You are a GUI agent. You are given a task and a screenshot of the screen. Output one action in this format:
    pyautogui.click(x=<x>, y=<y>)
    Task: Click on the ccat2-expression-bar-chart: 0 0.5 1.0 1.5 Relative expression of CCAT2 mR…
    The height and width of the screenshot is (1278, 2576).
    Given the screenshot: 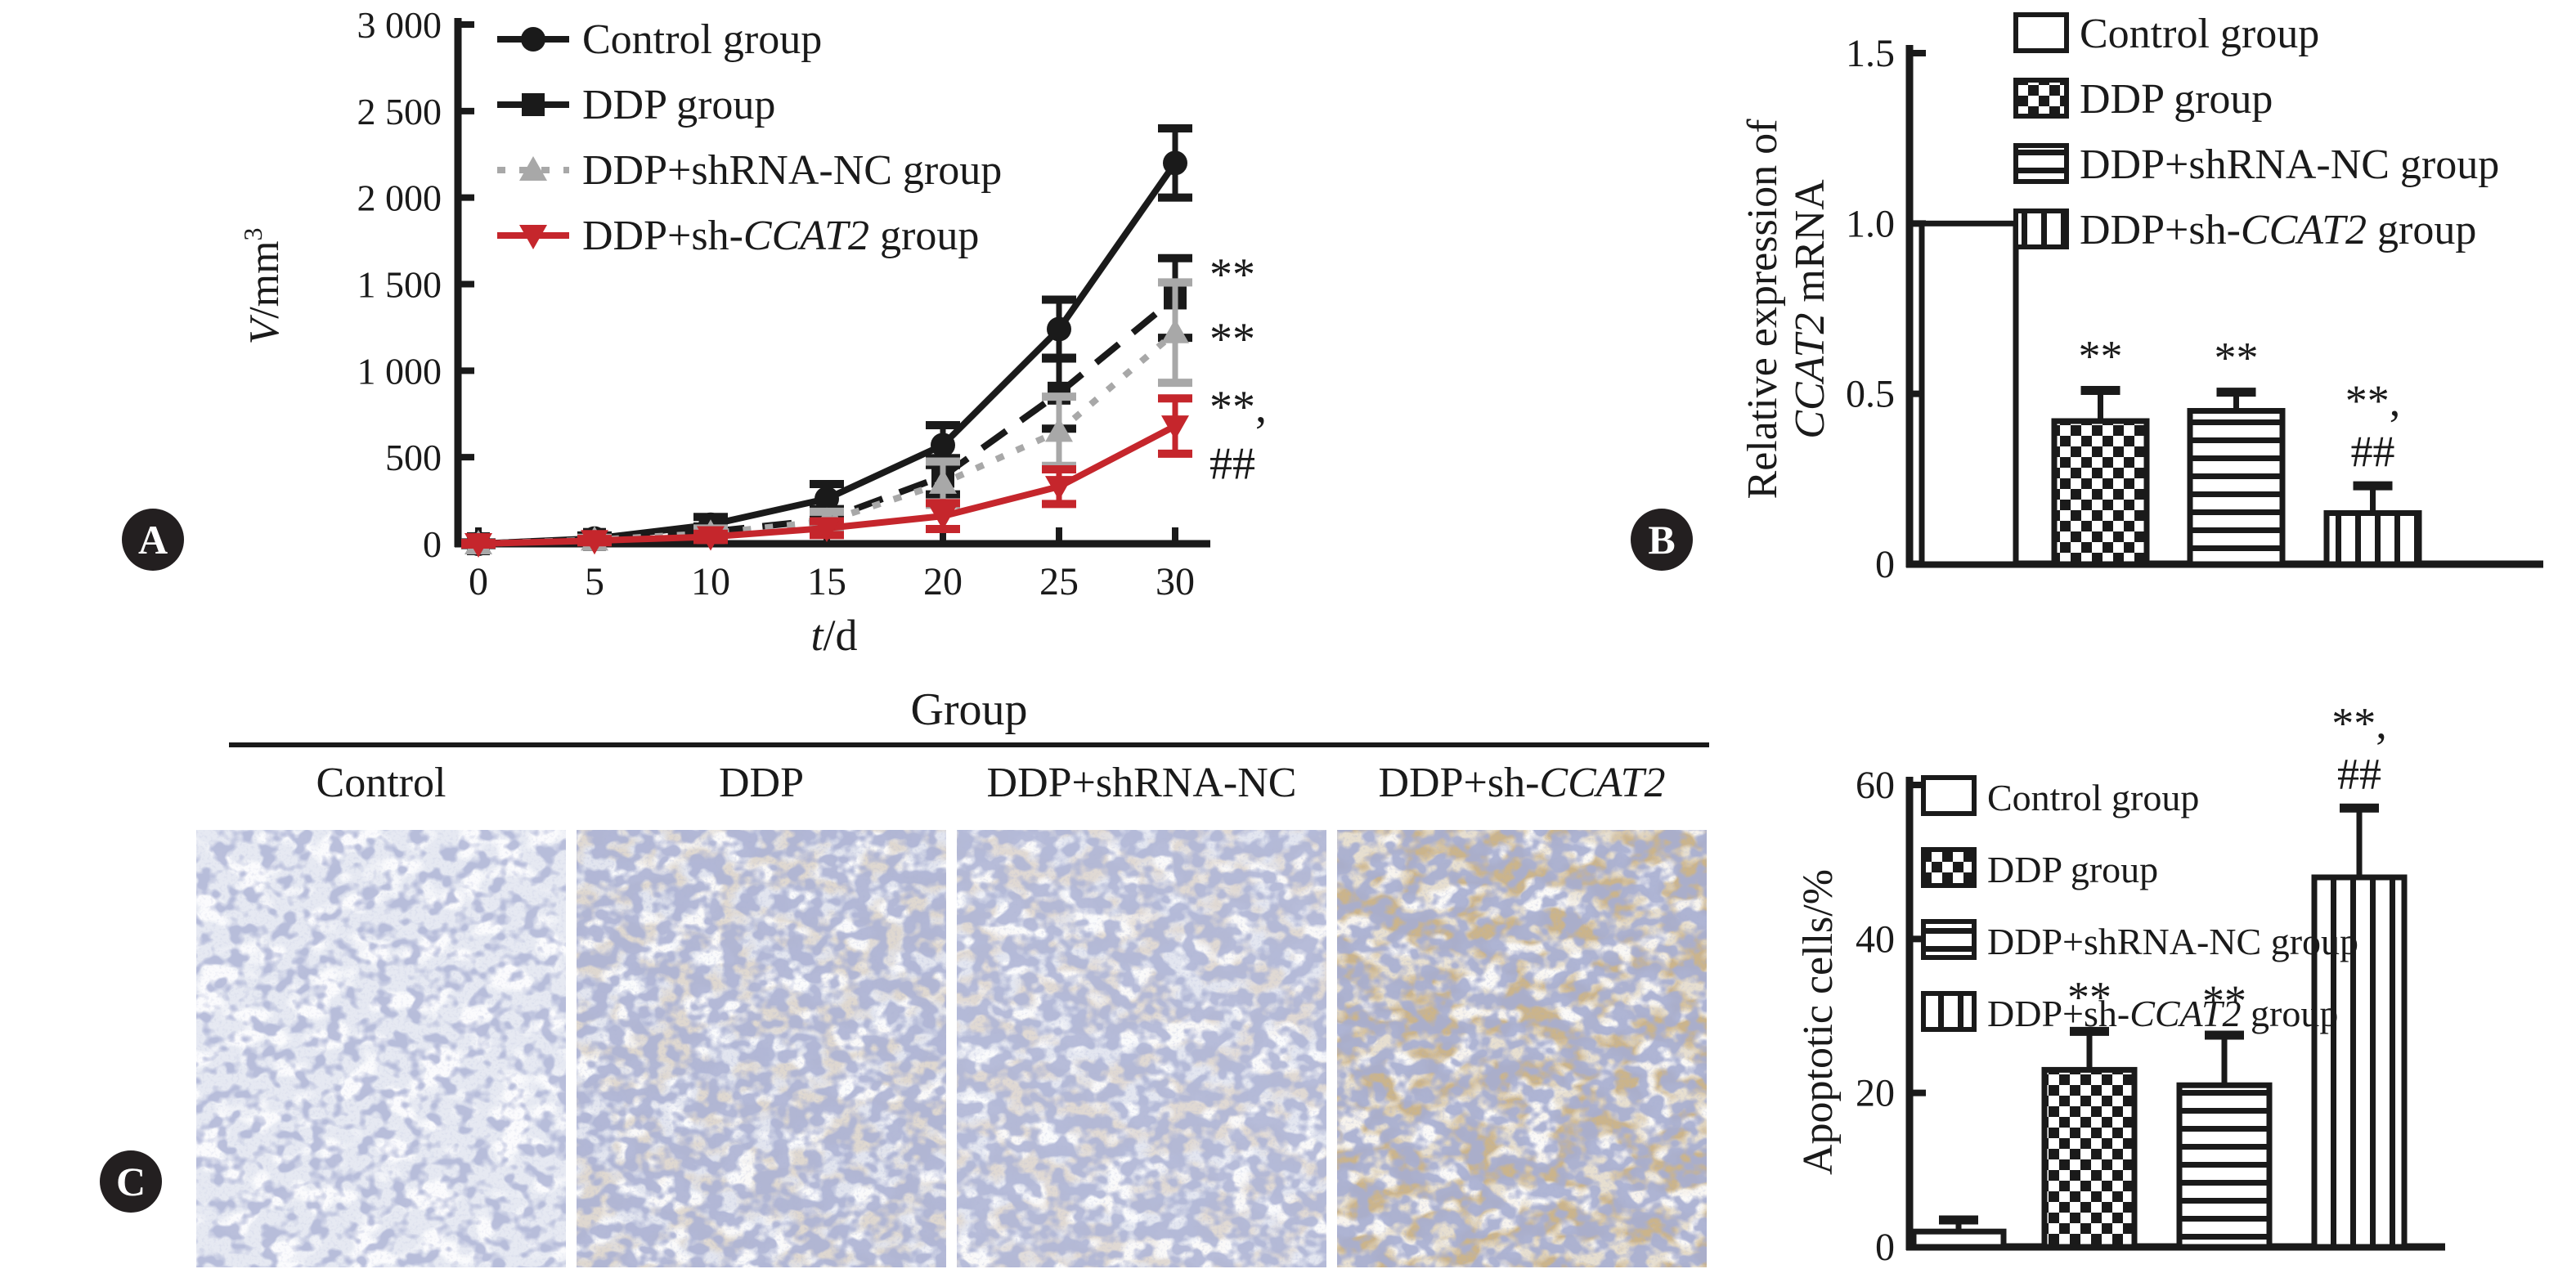 What is the action you would take?
    pyautogui.click(x=2141, y=298)
    